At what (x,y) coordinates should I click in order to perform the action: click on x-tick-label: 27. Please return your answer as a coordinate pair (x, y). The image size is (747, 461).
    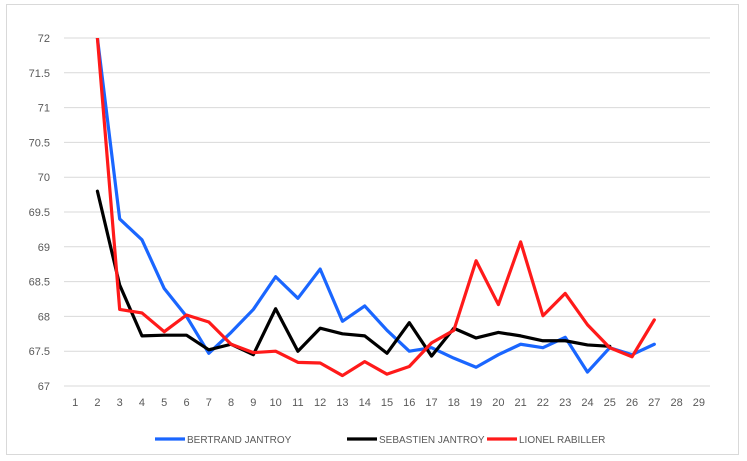
    Looking at the image, I should click on (654, 403).